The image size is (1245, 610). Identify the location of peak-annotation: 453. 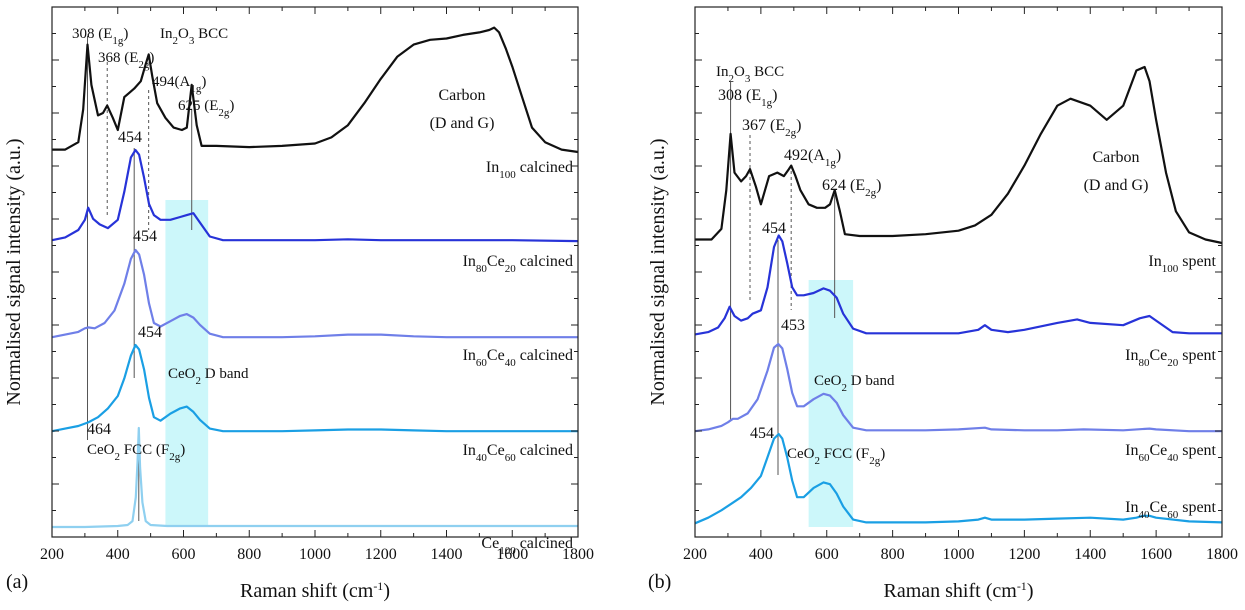
(793, 325).